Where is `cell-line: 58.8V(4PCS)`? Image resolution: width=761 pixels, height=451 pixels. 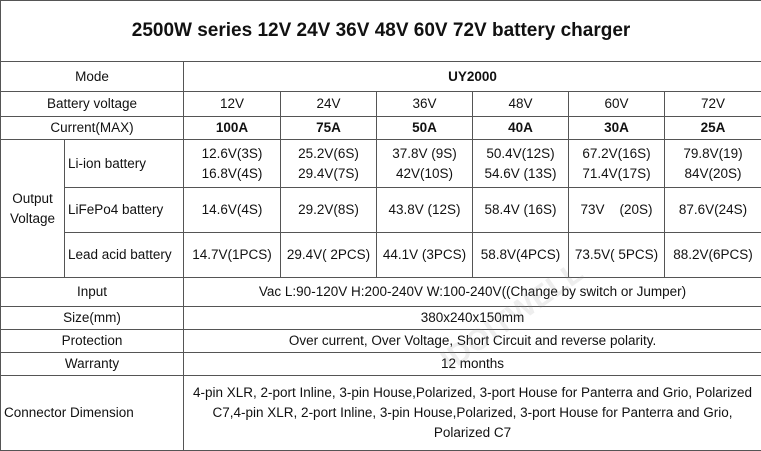
cell-line: 58.8V(4PCS) is located at coordinates (520, 255).